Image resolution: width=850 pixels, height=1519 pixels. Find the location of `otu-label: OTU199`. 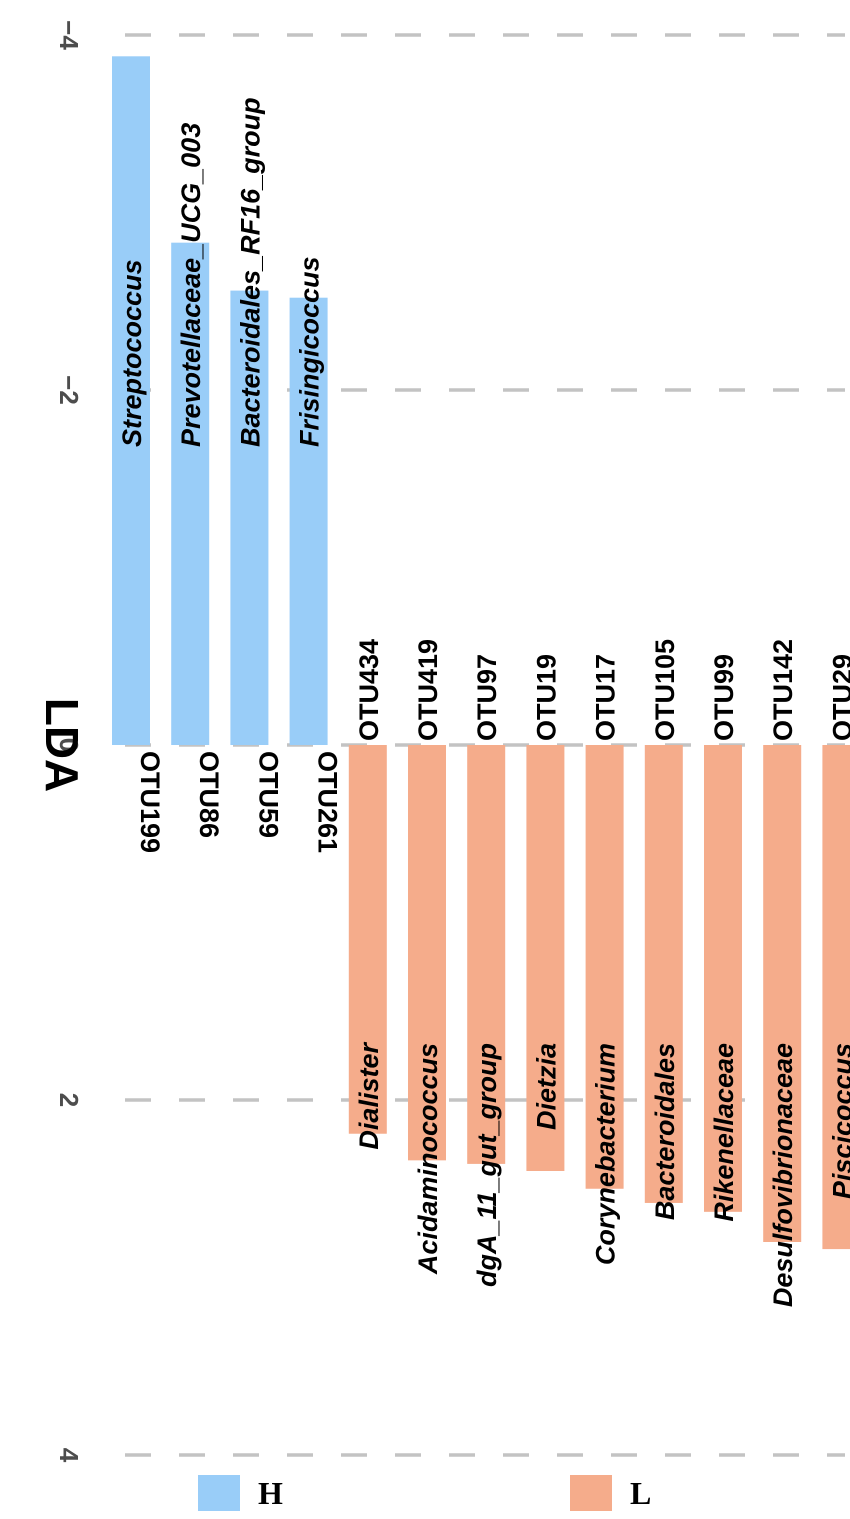

otu-label: OTU199 is located at coordinates (150, 802).